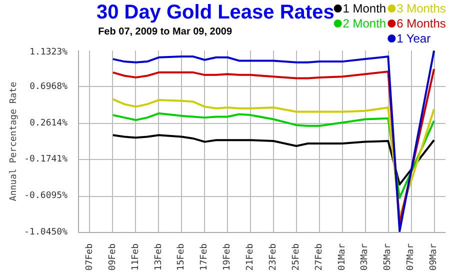 The width and height of the screenshot is (450, 275). Describe the element at coordinates (365, 256) in the screenshot. I see `x-tick-label: 03Mar` at that location.